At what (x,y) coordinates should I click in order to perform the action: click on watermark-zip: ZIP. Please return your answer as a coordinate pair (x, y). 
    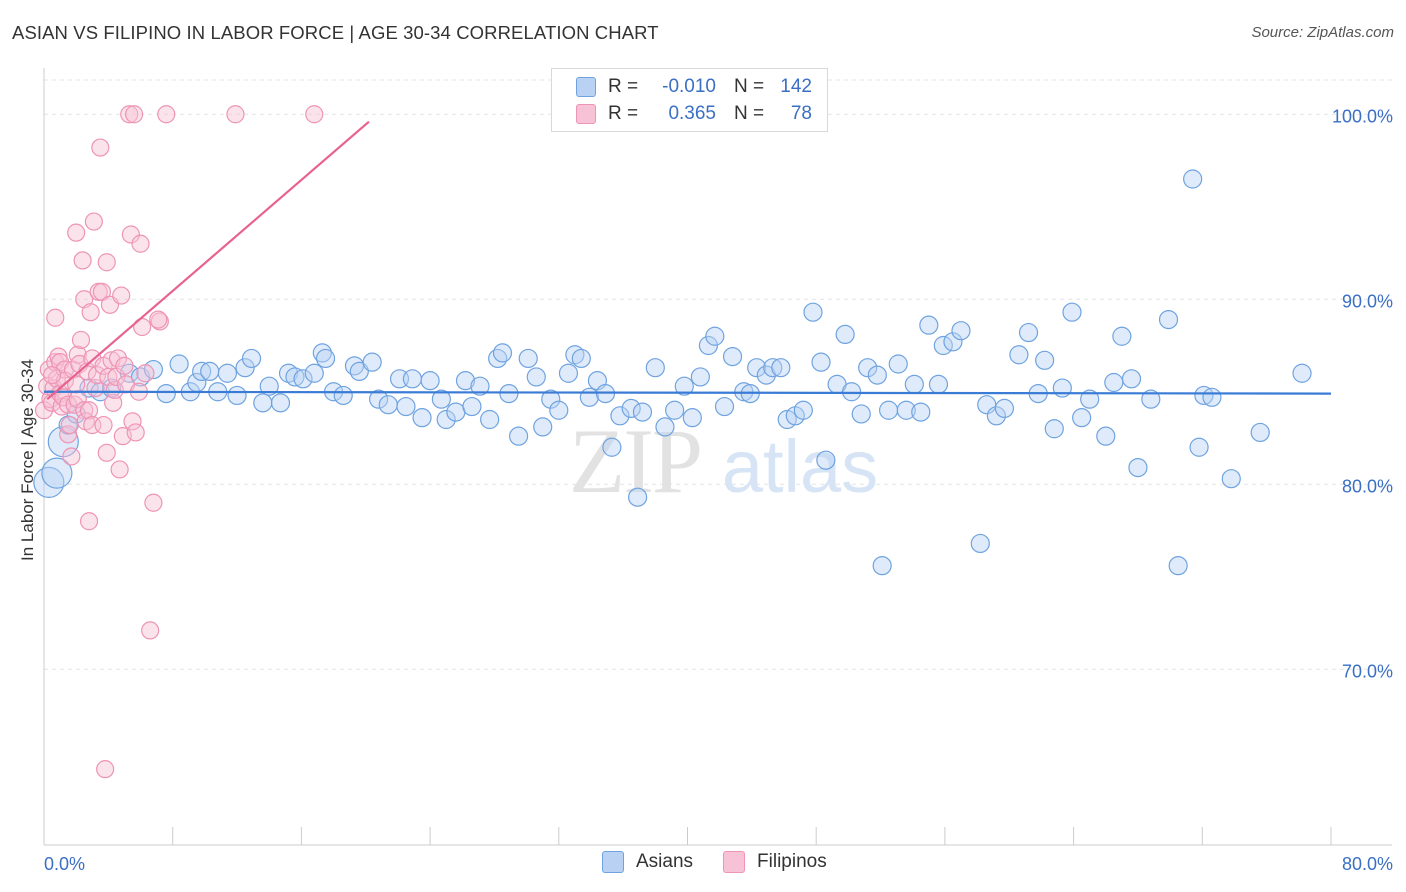
    Looking at the image, I should click on (635, 461).